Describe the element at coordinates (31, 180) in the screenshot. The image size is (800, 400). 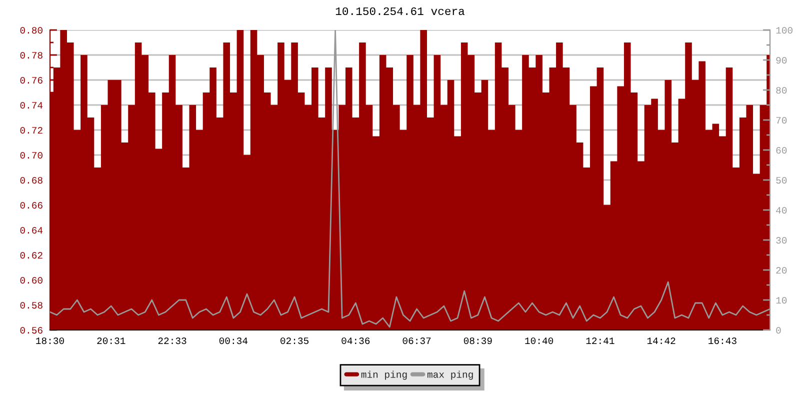
I see `y-tick-label: 0.68` at that location.